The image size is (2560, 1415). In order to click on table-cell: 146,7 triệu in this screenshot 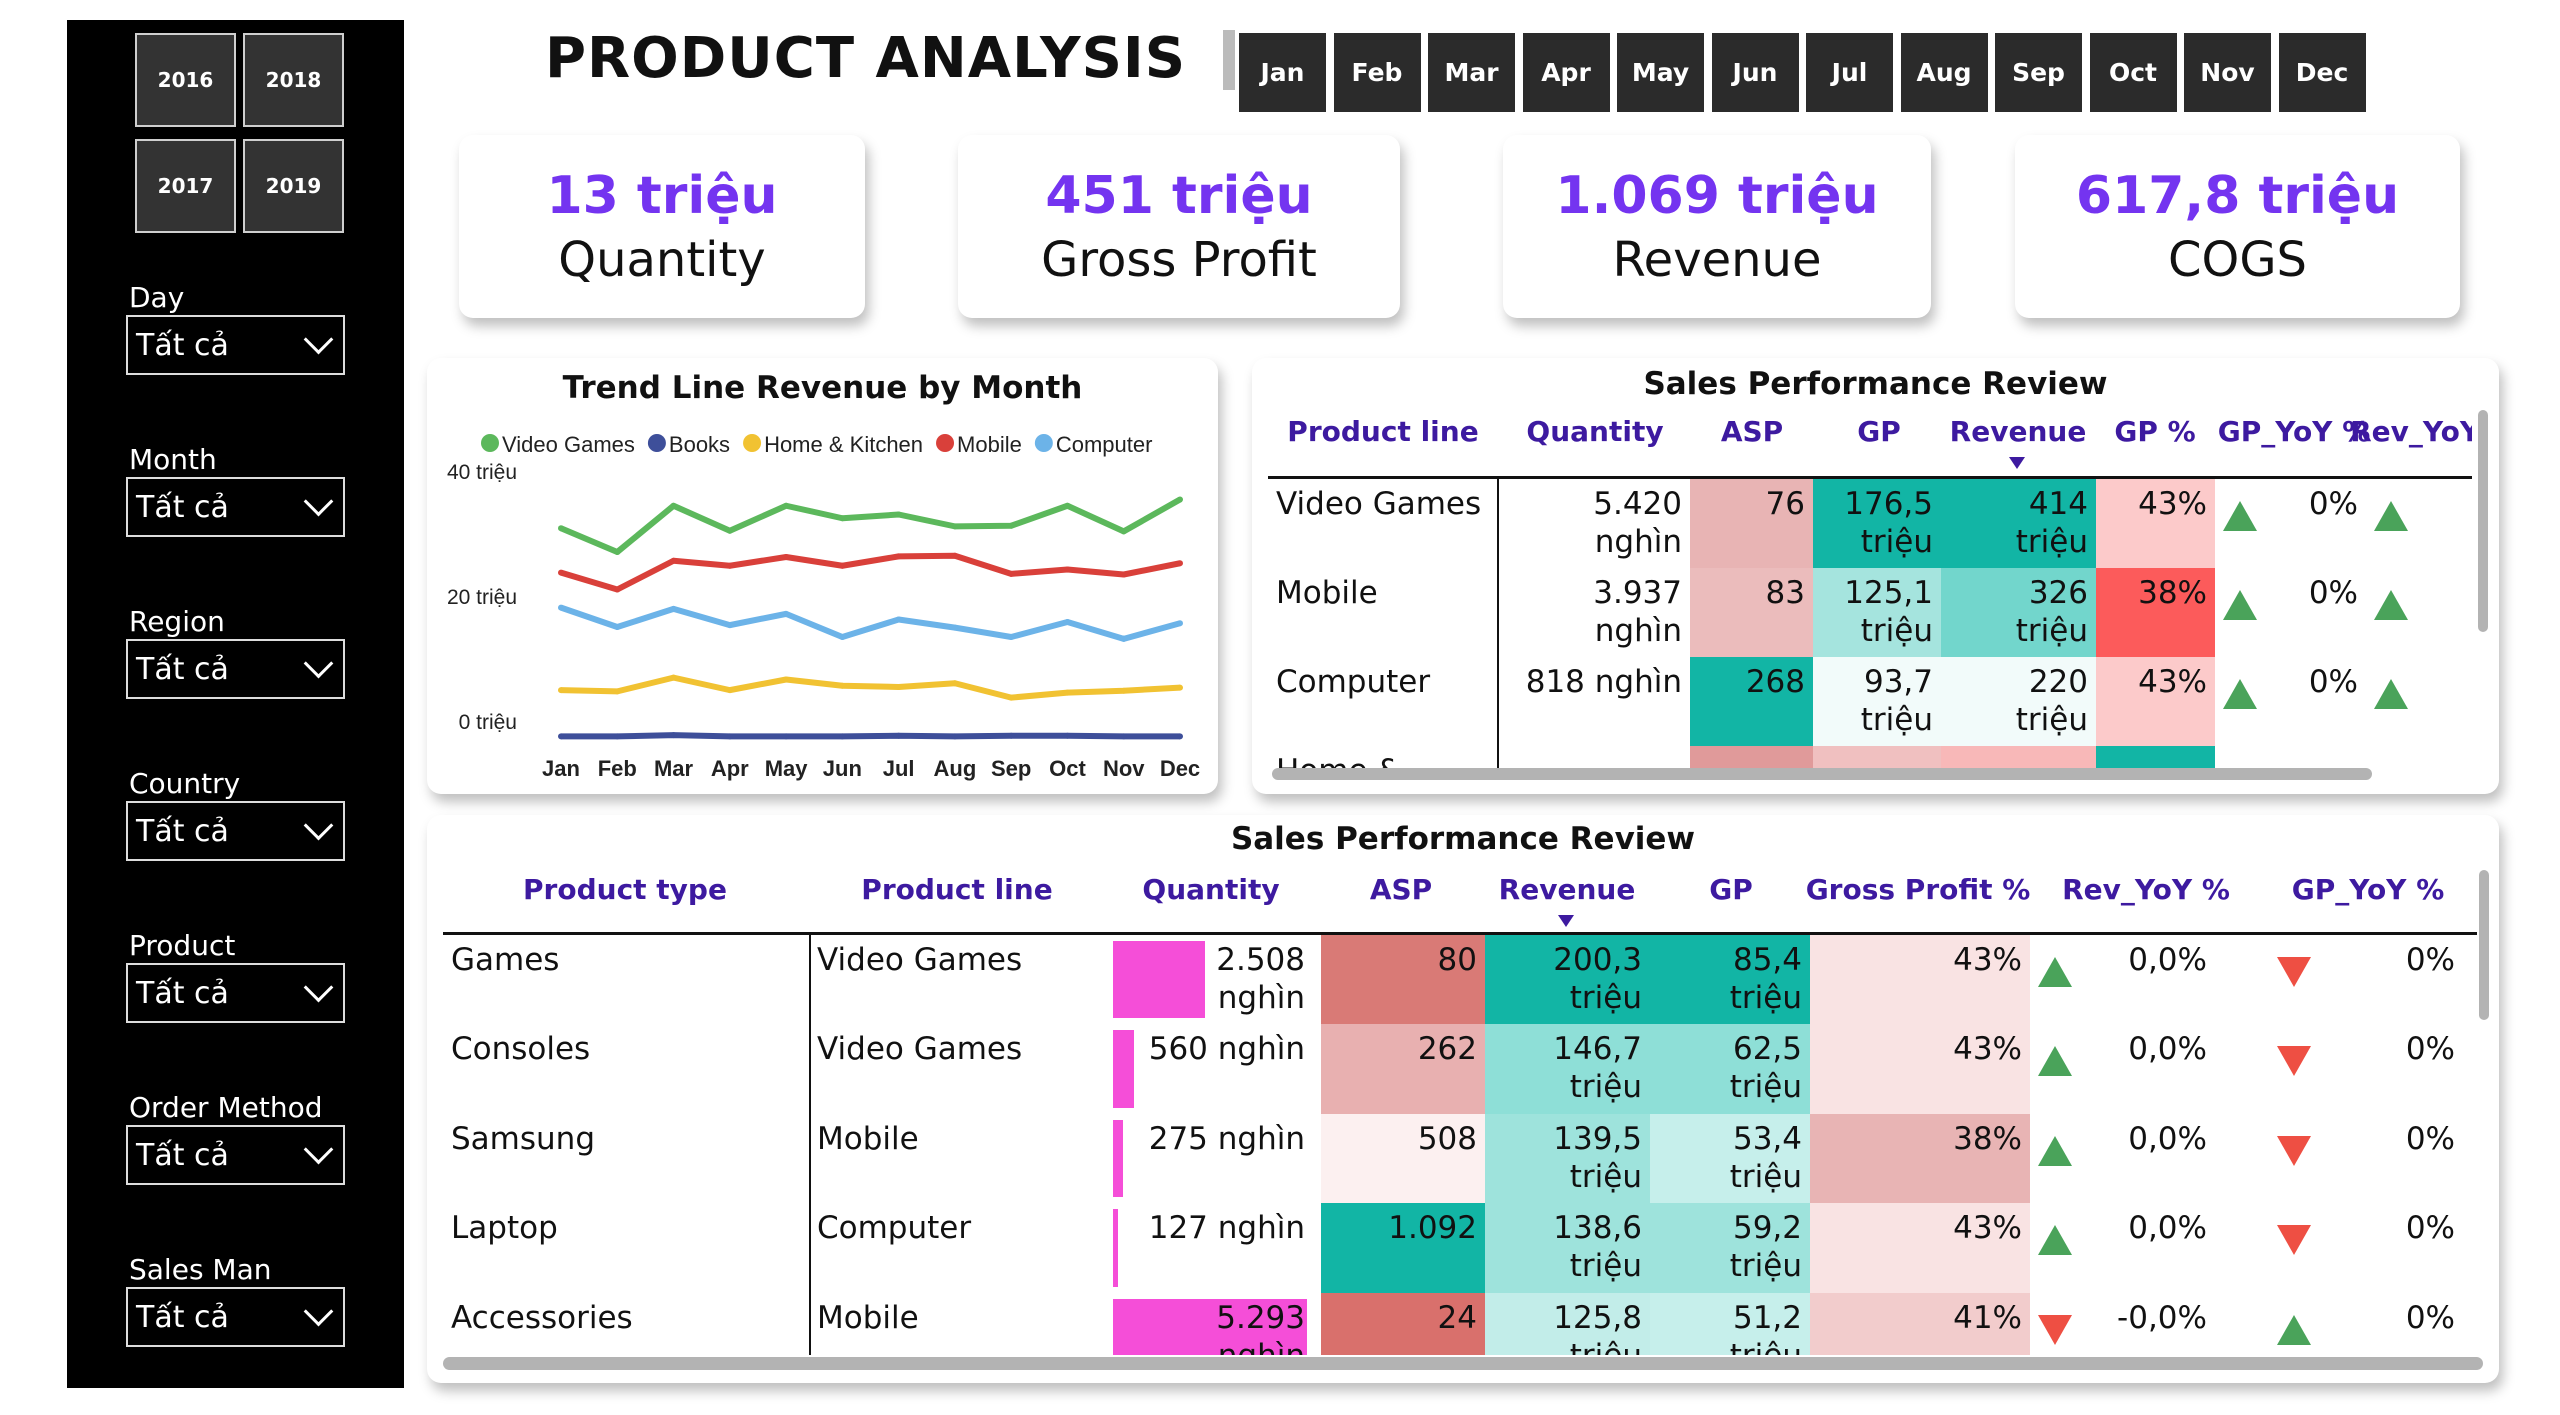, I will do `click(1567, 1069)`.